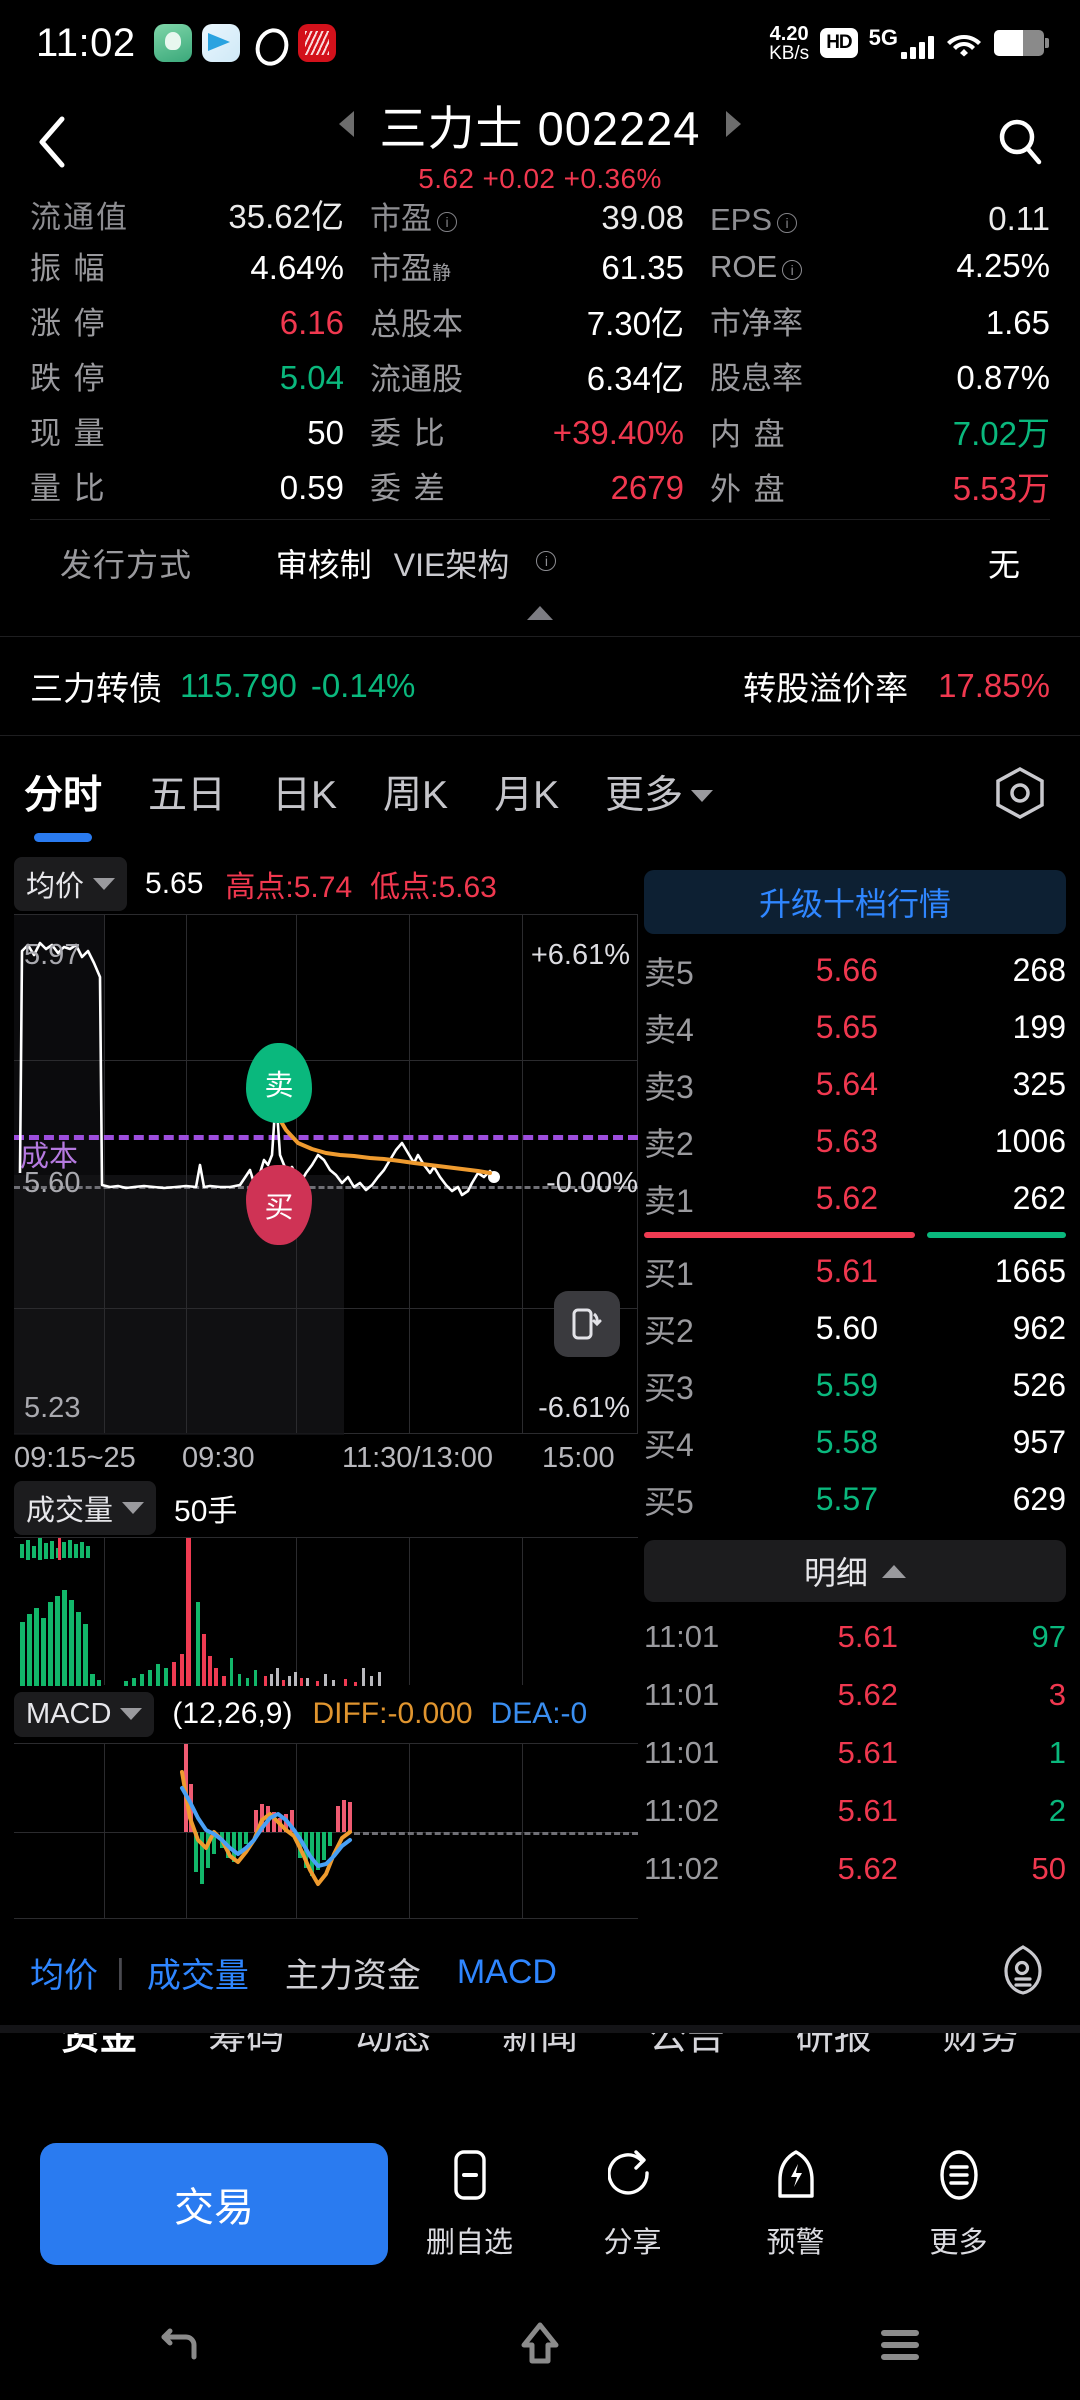 The image size is (1080, 2400). Describe the element at coordinates (506, 1971) in the screenshot. I see `indicator-macd: MACD` at that location.